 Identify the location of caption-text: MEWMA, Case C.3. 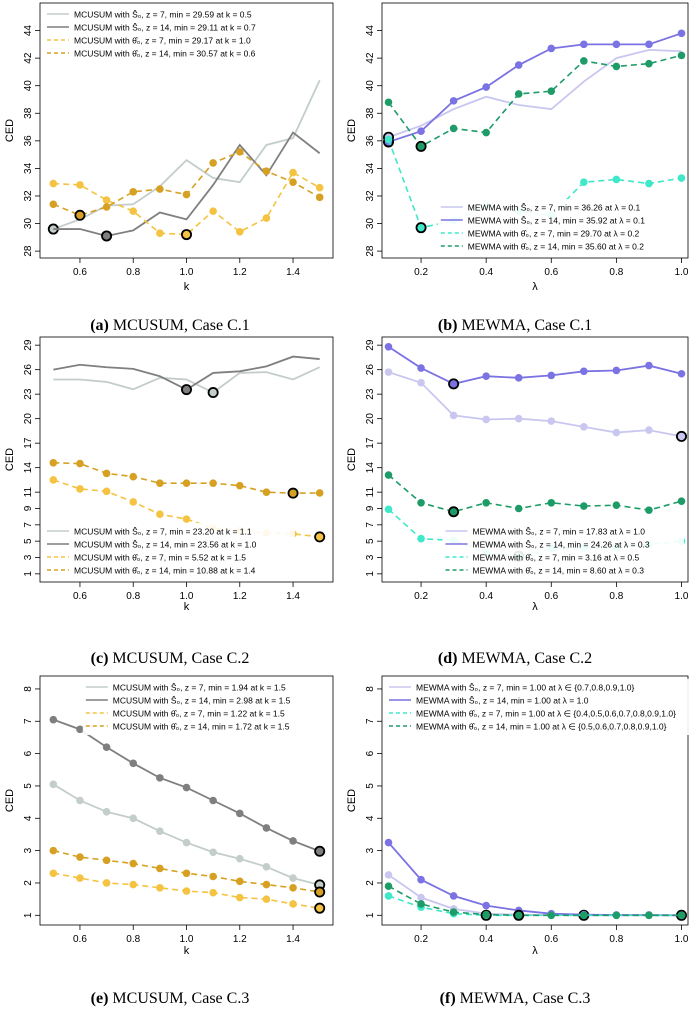
(525, 998).